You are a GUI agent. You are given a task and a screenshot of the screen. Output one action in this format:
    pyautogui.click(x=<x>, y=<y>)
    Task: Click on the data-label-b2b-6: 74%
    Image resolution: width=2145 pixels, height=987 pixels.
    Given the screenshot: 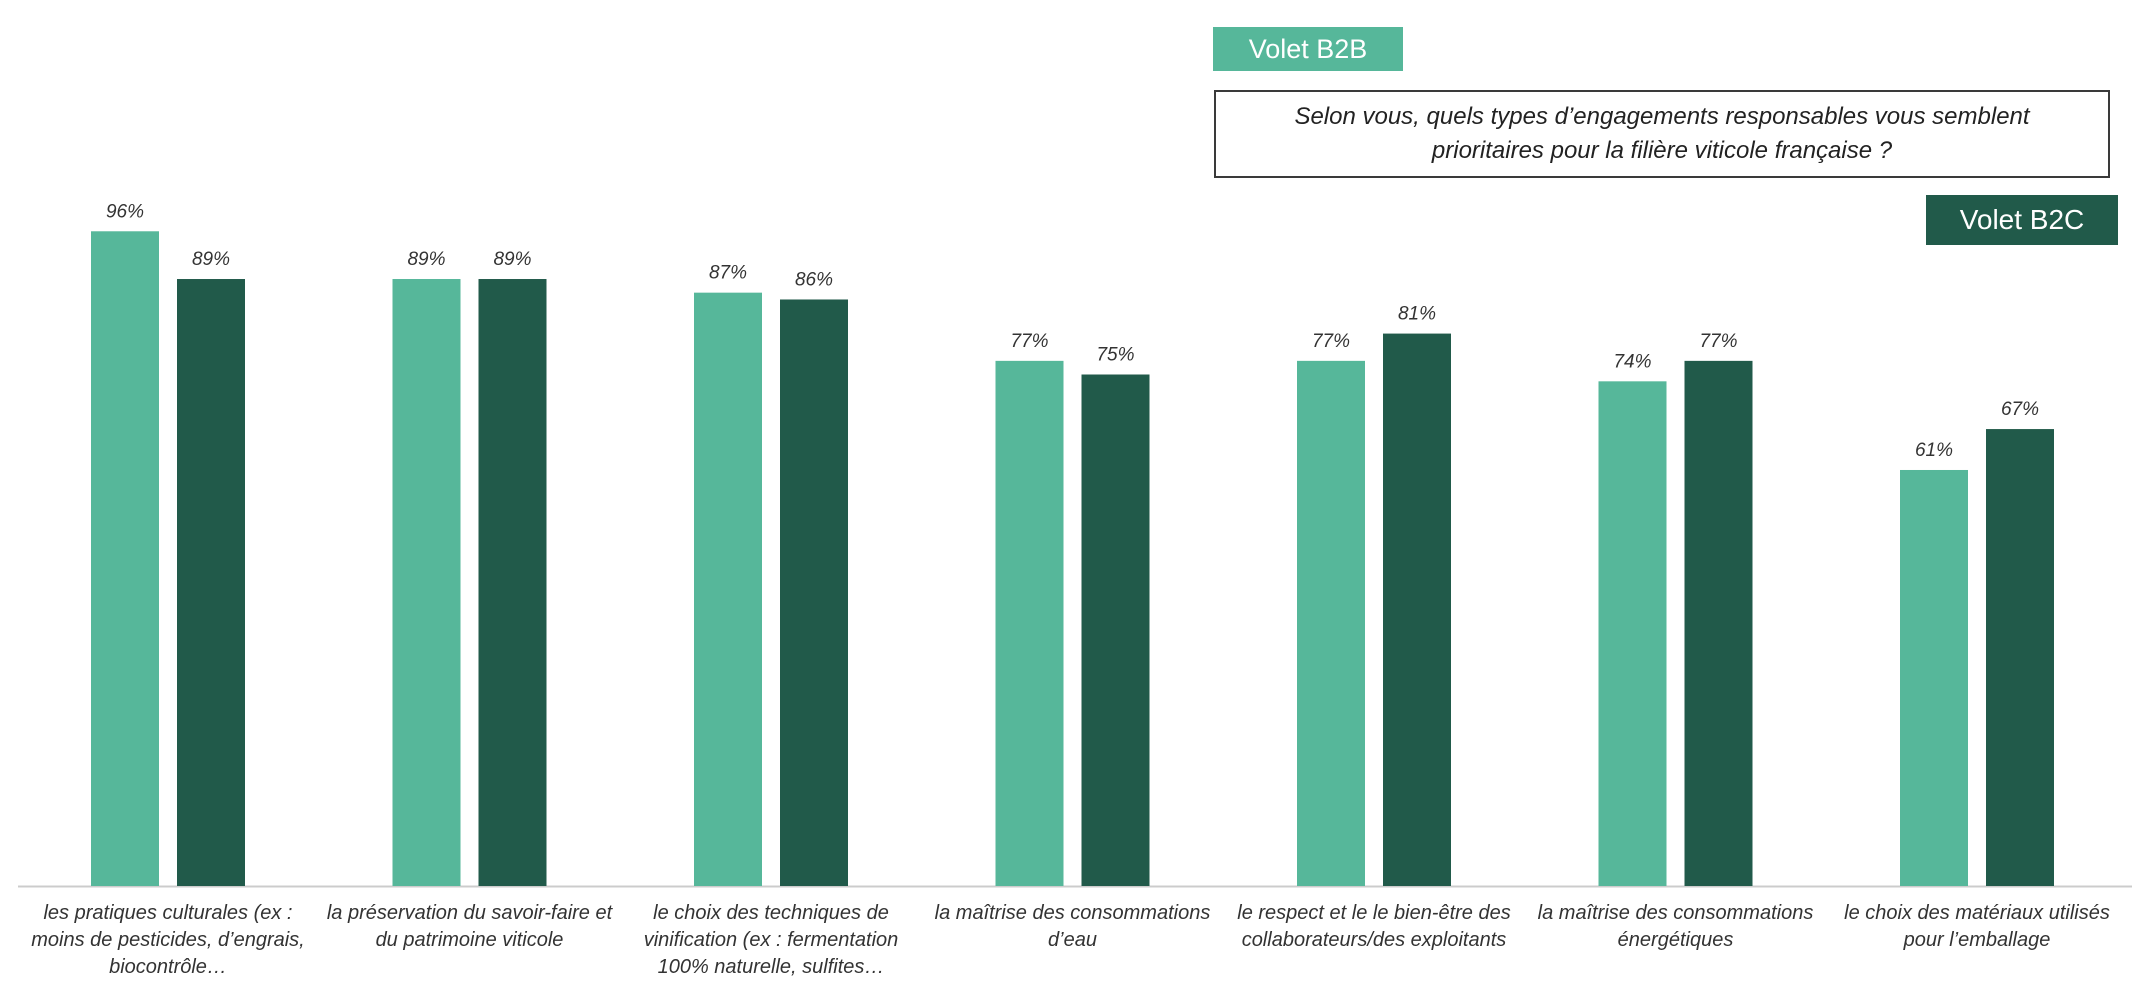 What is the action you would take?
    pyautogui.click(x=1632, y=361)
    